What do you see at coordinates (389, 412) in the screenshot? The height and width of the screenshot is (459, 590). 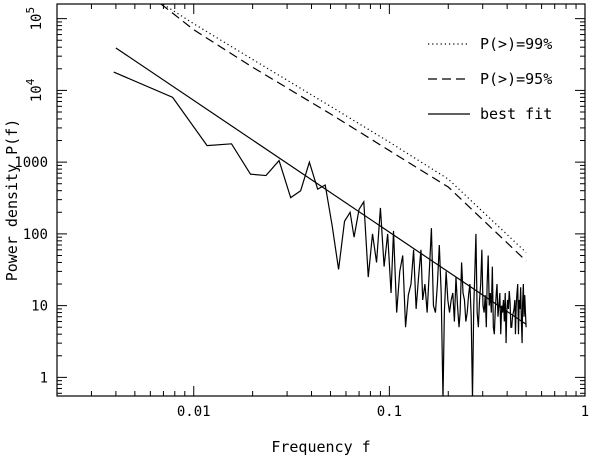 I see `x-tick-label: 0.1` at bounding box center [389, 412].